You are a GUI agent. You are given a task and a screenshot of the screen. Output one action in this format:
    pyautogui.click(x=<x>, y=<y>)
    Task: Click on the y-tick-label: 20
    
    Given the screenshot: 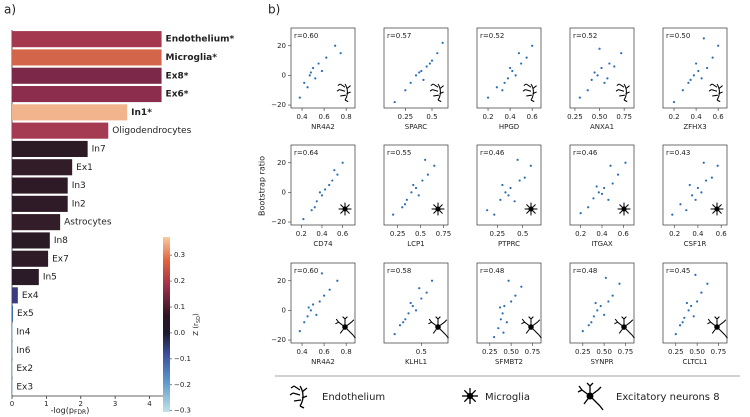 What is the action you would take?
    pyautogui.click(x=281, y=163)
    